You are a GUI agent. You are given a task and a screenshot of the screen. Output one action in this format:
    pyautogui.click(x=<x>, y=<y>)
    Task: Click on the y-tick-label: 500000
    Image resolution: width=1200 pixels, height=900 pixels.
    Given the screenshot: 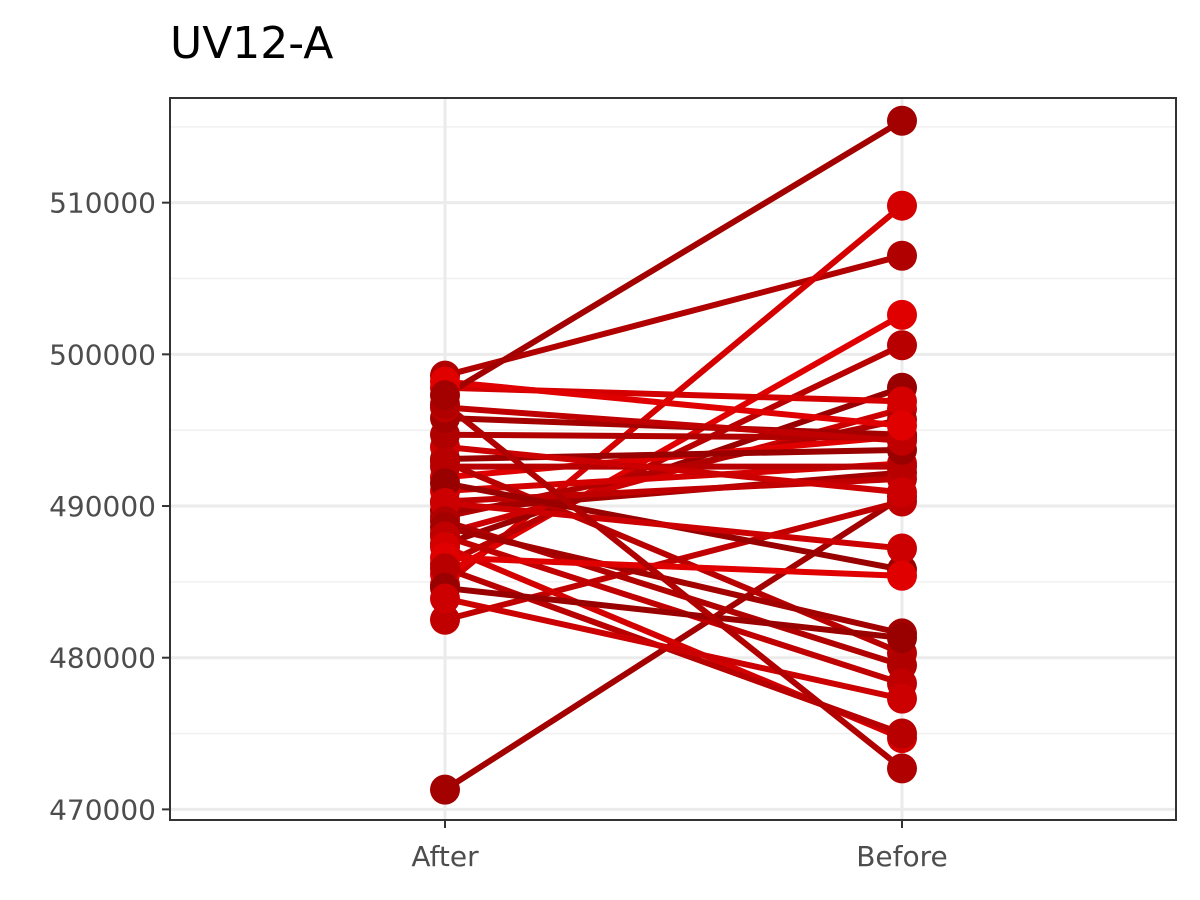 What is the action you would take?
    pyautogui.click(x=102, y=354)
    